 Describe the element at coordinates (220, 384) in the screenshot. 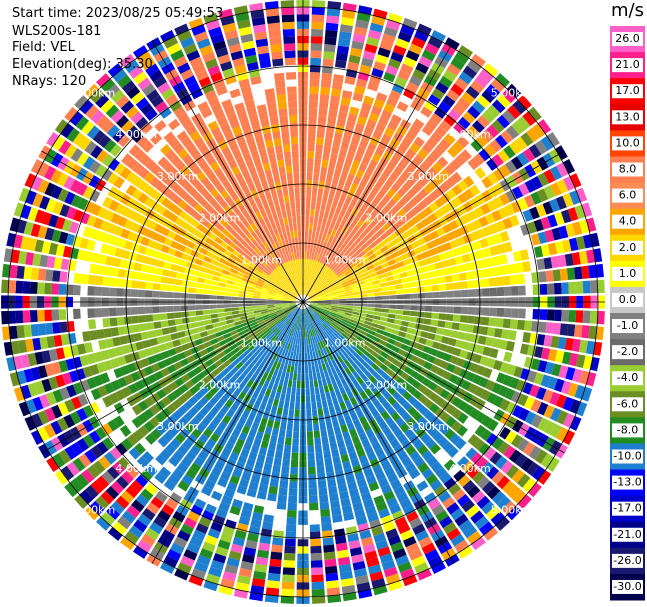

I see `ring-label: 2.00km` at that location.